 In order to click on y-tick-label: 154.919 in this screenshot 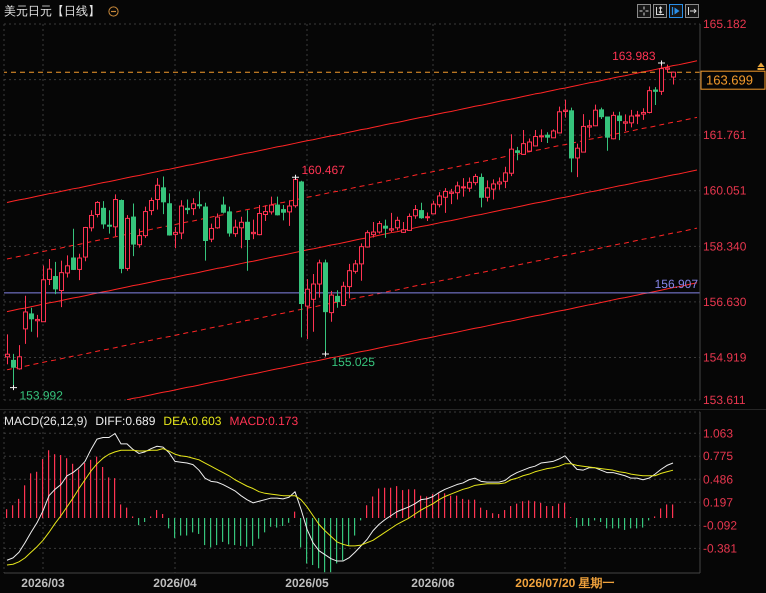, I will do `click(725, 357)`.